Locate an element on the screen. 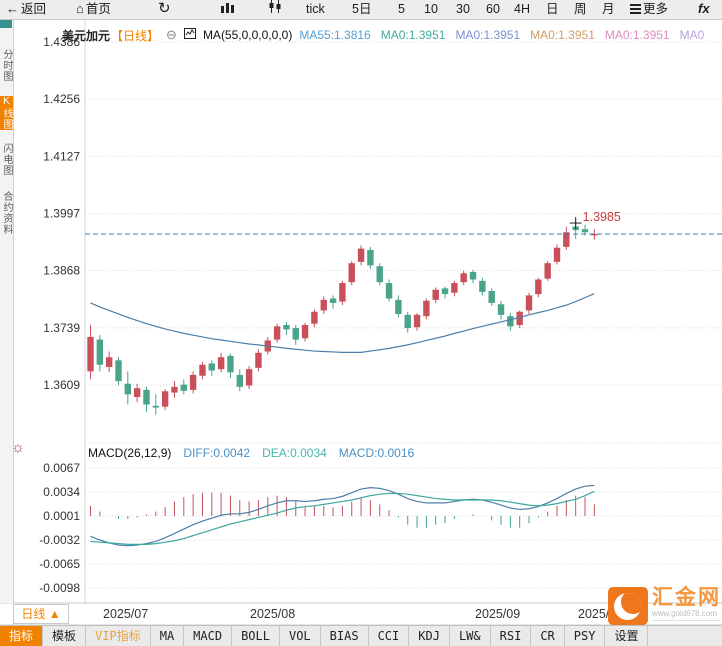 The height and width of the screenshot is (646, 722). sidebar-item-time-chart: 分时图 is located at coordinates (6, 65).